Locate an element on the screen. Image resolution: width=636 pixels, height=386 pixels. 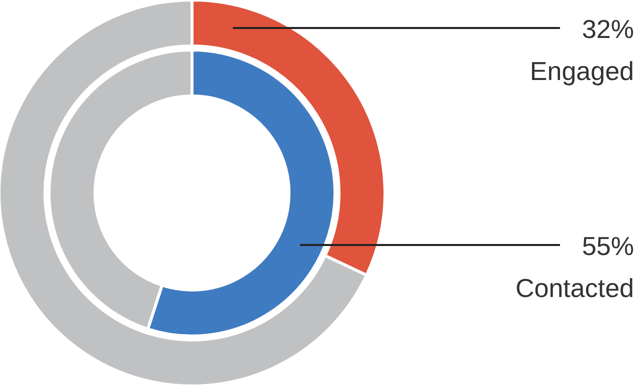
data-label: 55% is located at coordinates (608, 246).